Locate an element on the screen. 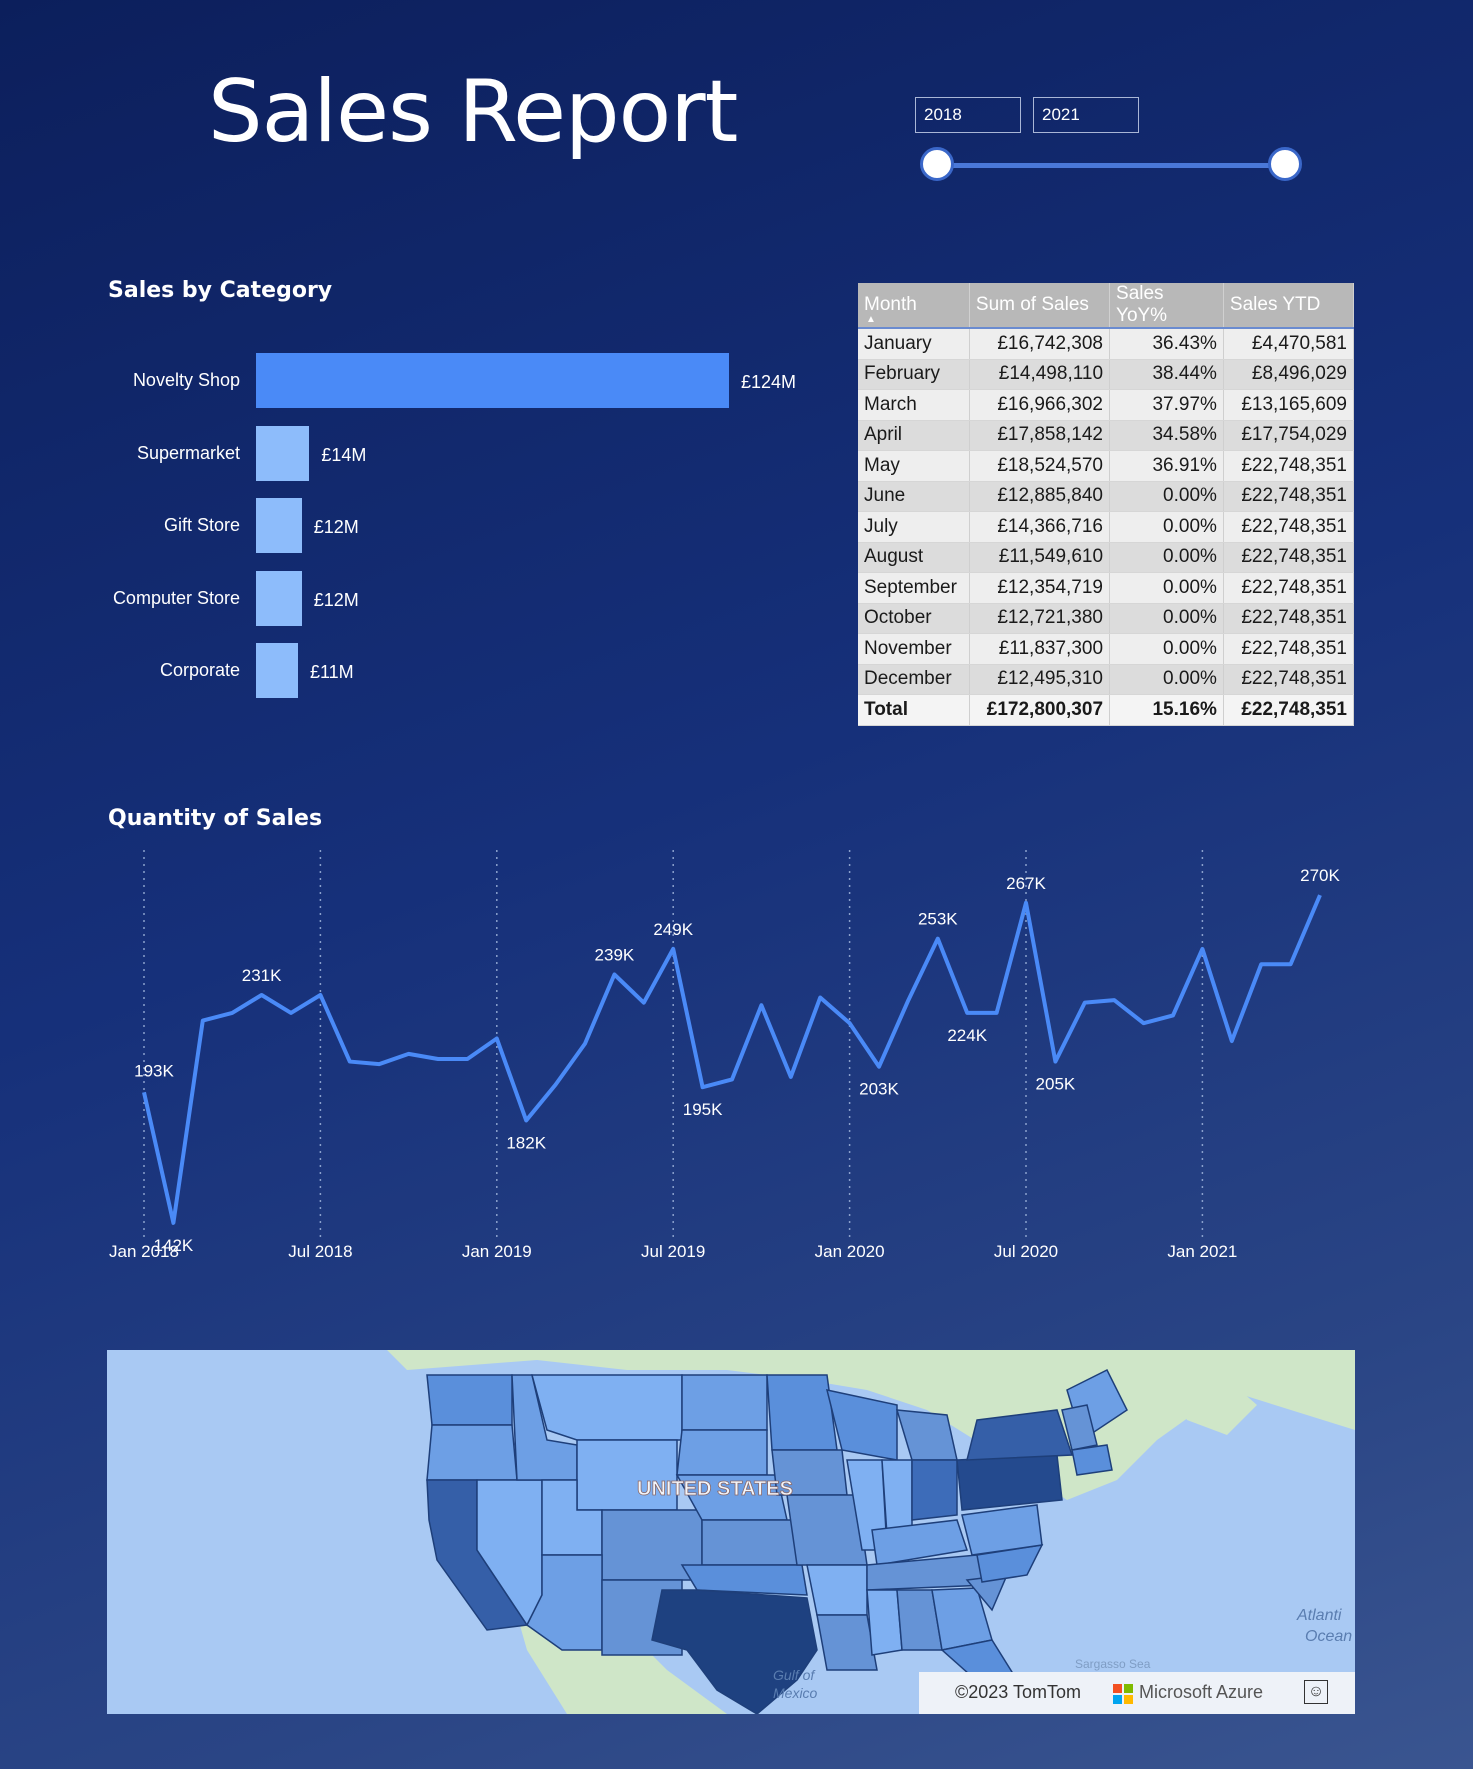 This screenshot has width=1473, height=1769. table-row: March £16,966,302 37.97% £13,165,609 is located at coordinates (1106, 405).